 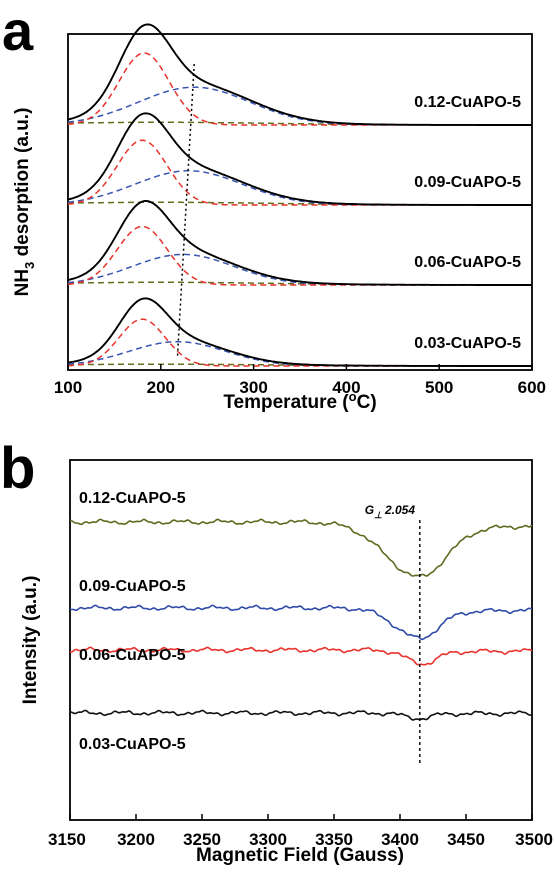 I want to click on g-perp-annotation: G⊥ 2.054, so click(x=390, y=511).